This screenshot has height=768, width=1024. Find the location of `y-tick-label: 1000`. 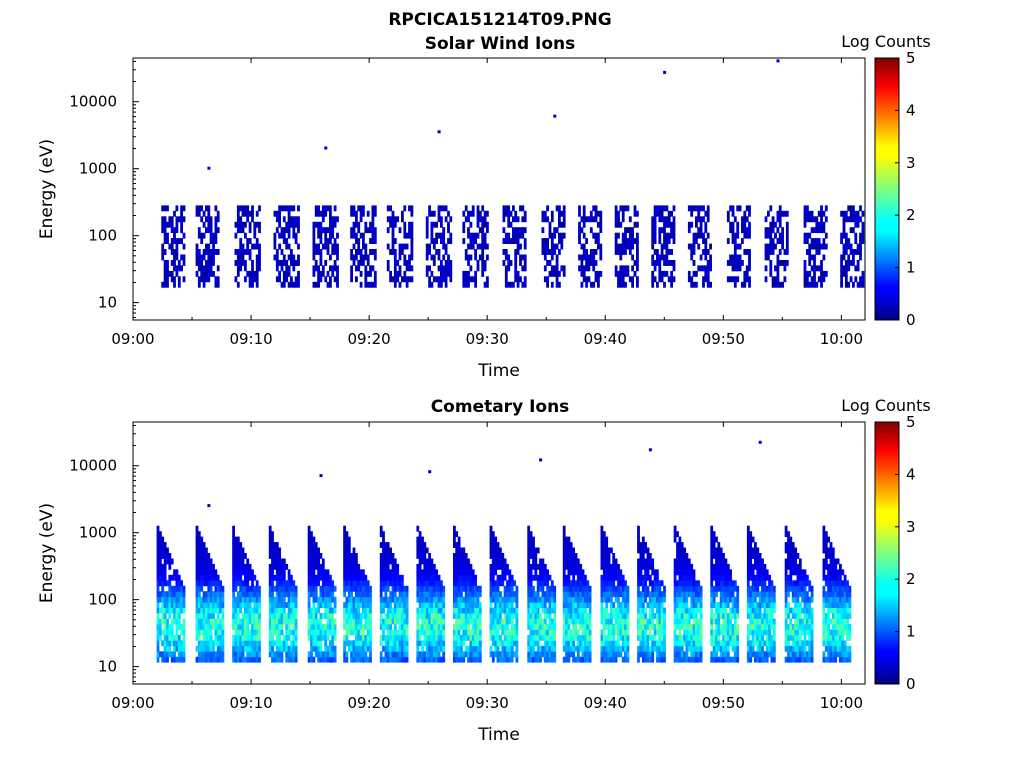

y-tick-label: 1000 is located at coordinates (98, 169).